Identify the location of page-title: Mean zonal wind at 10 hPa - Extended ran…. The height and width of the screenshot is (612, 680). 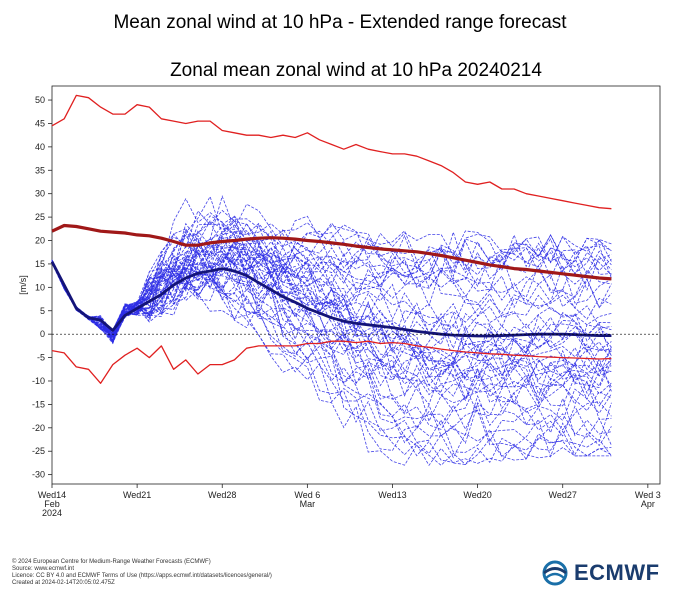
(340, 22).